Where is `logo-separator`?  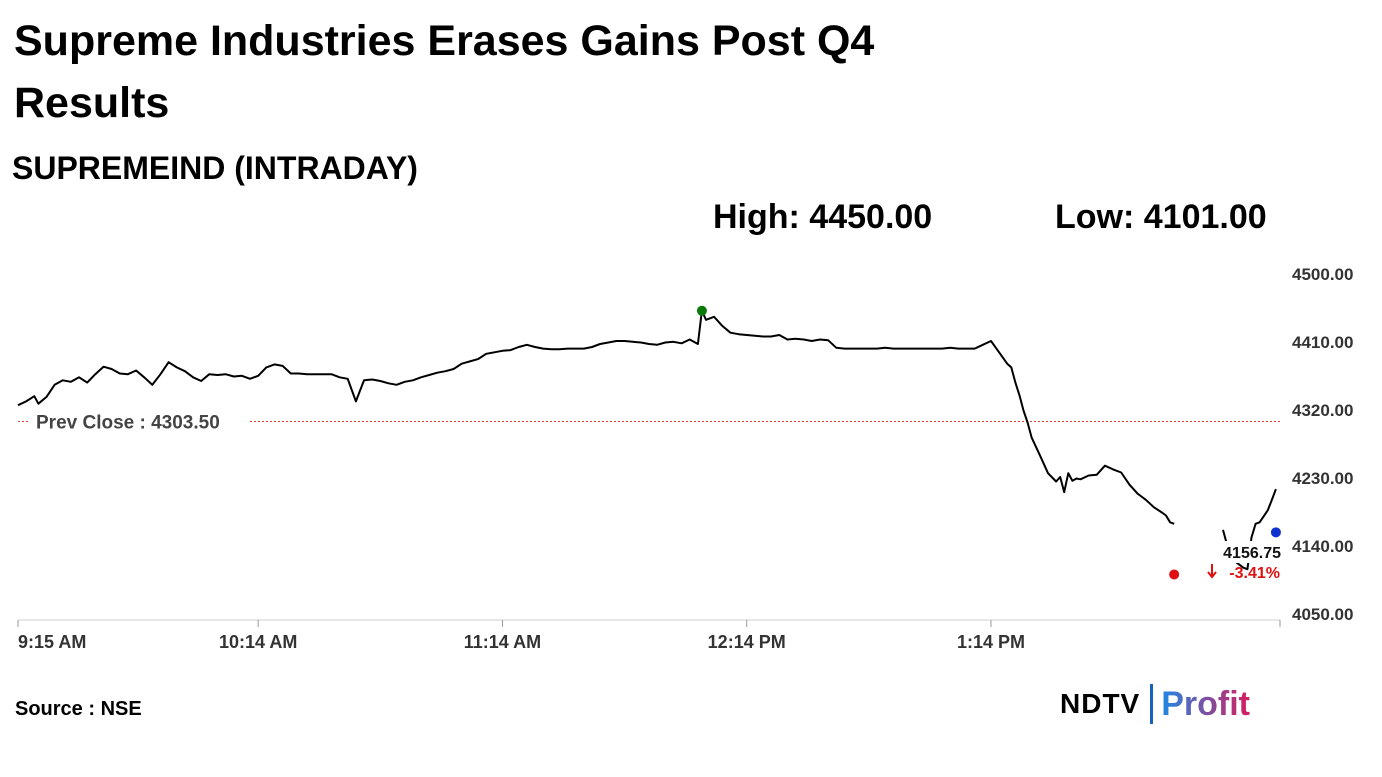
logo-separator is located at coordinates (1152, 704).